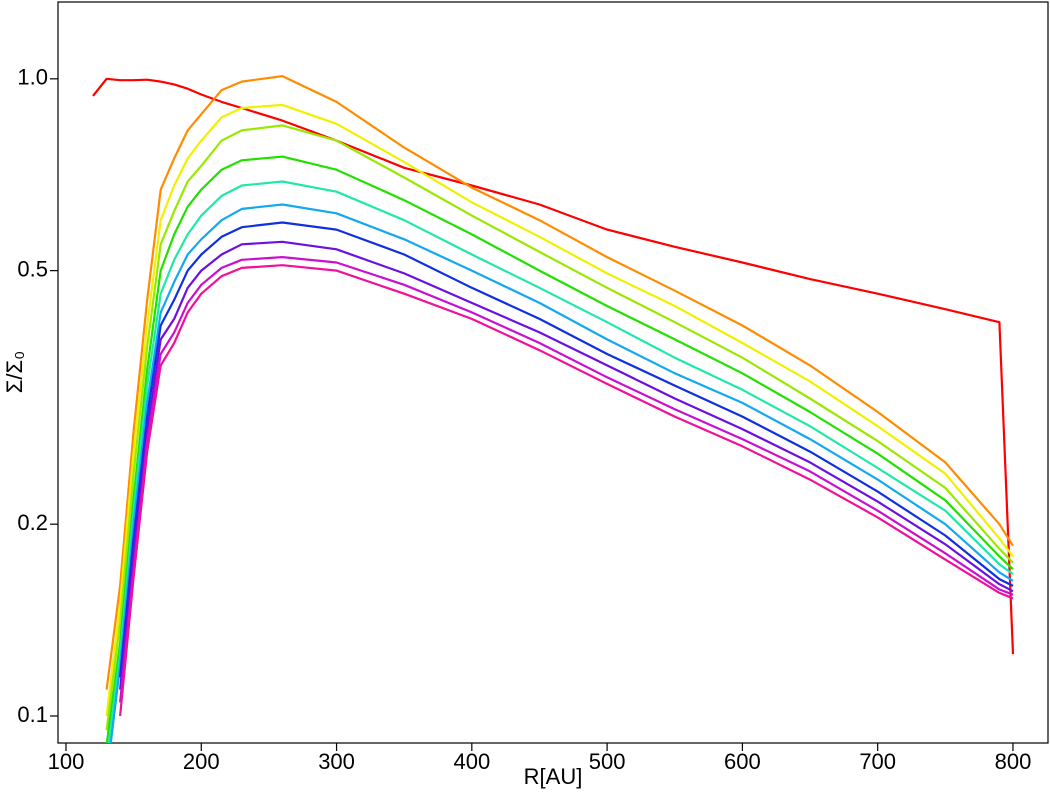 The height and width of the screenshot is (800, 1050). Describe the element at coordinates (66, 761) in the screenshot. I see `x-tick-label: 100` at that location.